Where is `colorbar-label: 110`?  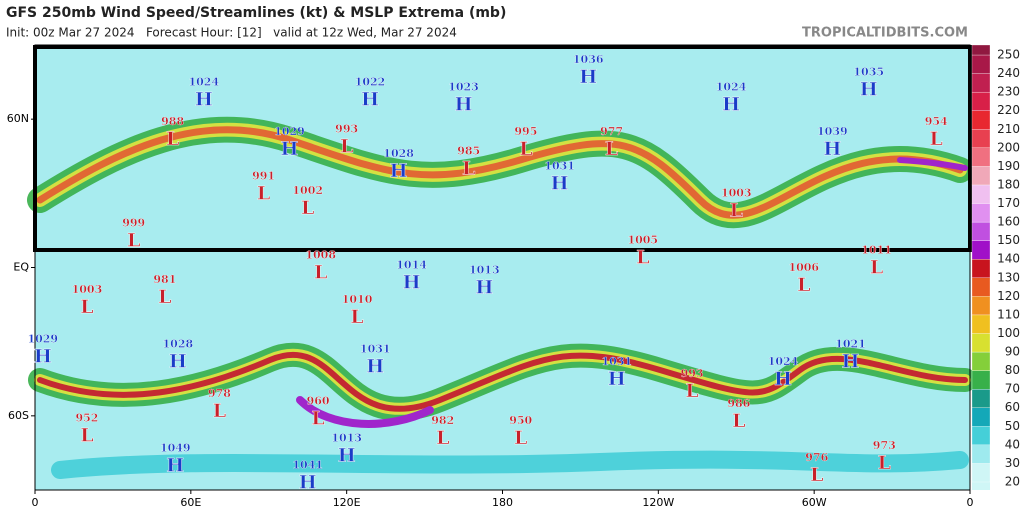 colorbar-label: 110 is located at coordinates (1008, 314).